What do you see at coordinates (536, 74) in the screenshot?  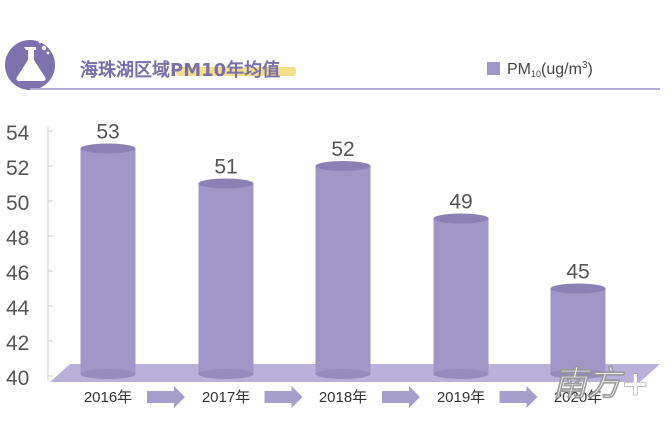 I see `legend-subscript: 10` at bounding box center [536, 74].